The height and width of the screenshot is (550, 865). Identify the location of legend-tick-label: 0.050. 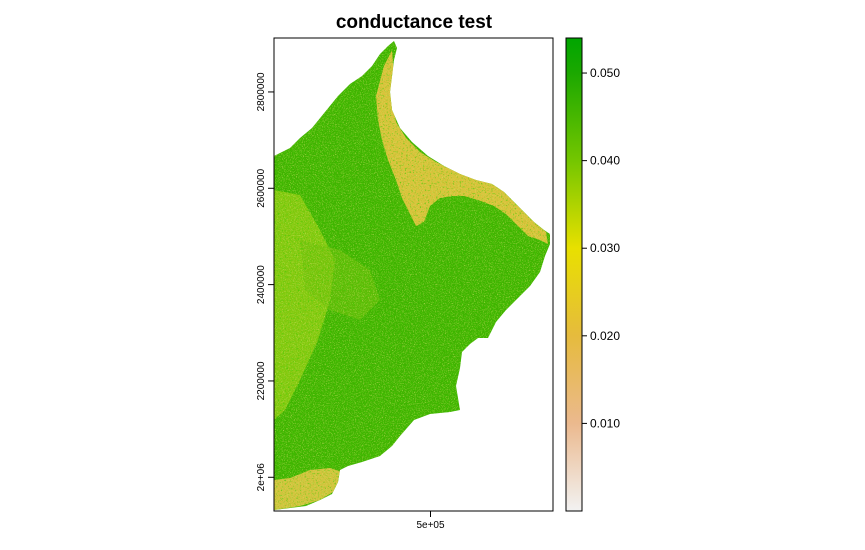
(605, 73).